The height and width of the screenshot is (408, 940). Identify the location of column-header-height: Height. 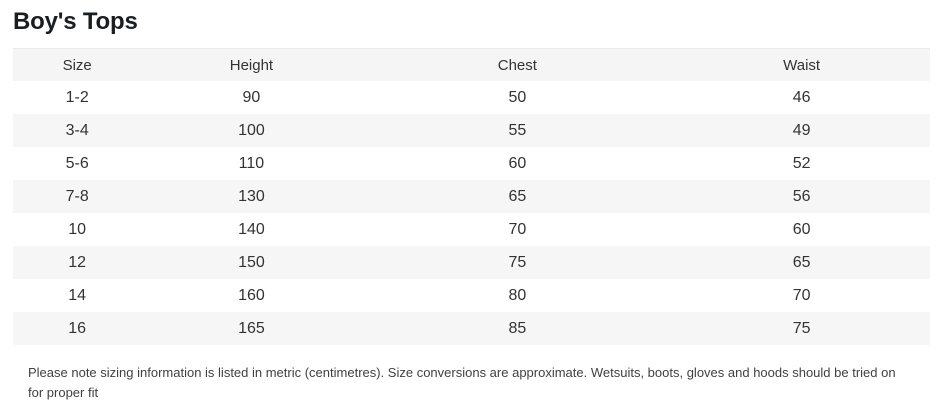
(251, 64).